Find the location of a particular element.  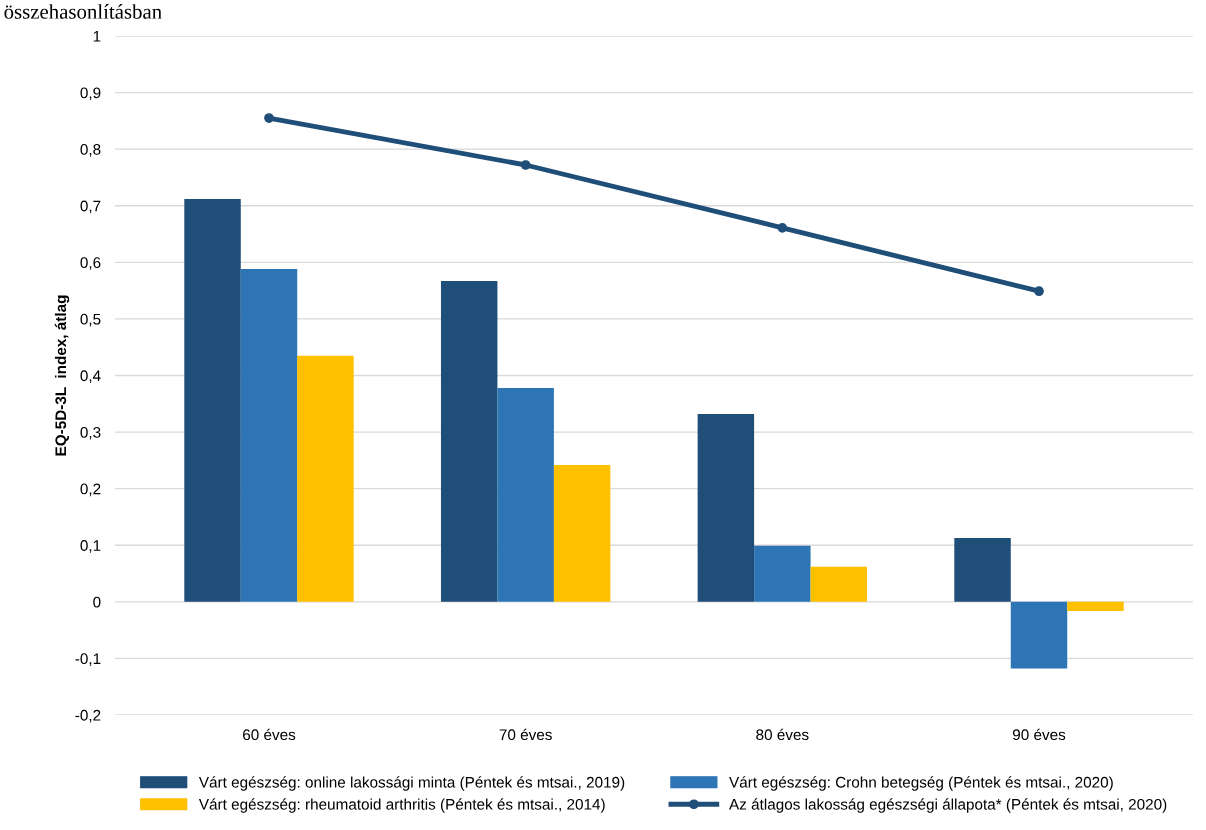

y-tick-label: 0 is located at coordinates (97, 602).